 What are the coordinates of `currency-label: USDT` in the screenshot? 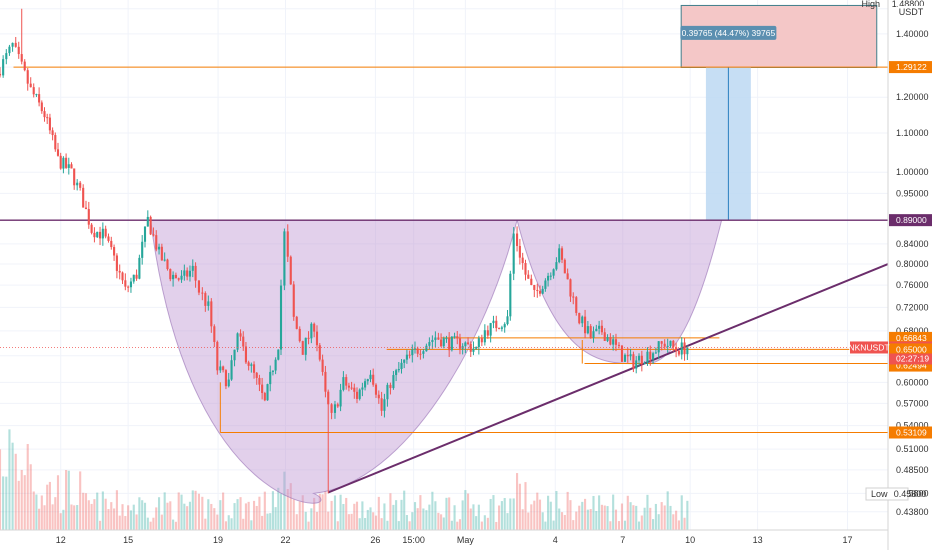 It's located at (911, 12).